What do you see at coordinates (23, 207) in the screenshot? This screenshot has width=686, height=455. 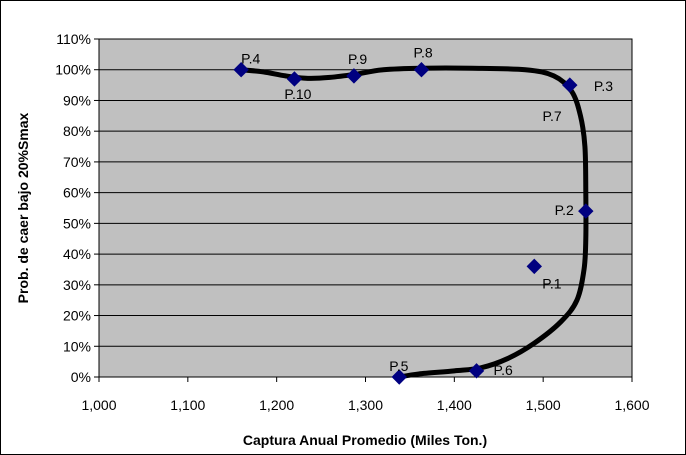 I see `y-axis-title: Prob. de caer bajo 20%Smax` at bounding box center [23, 207].